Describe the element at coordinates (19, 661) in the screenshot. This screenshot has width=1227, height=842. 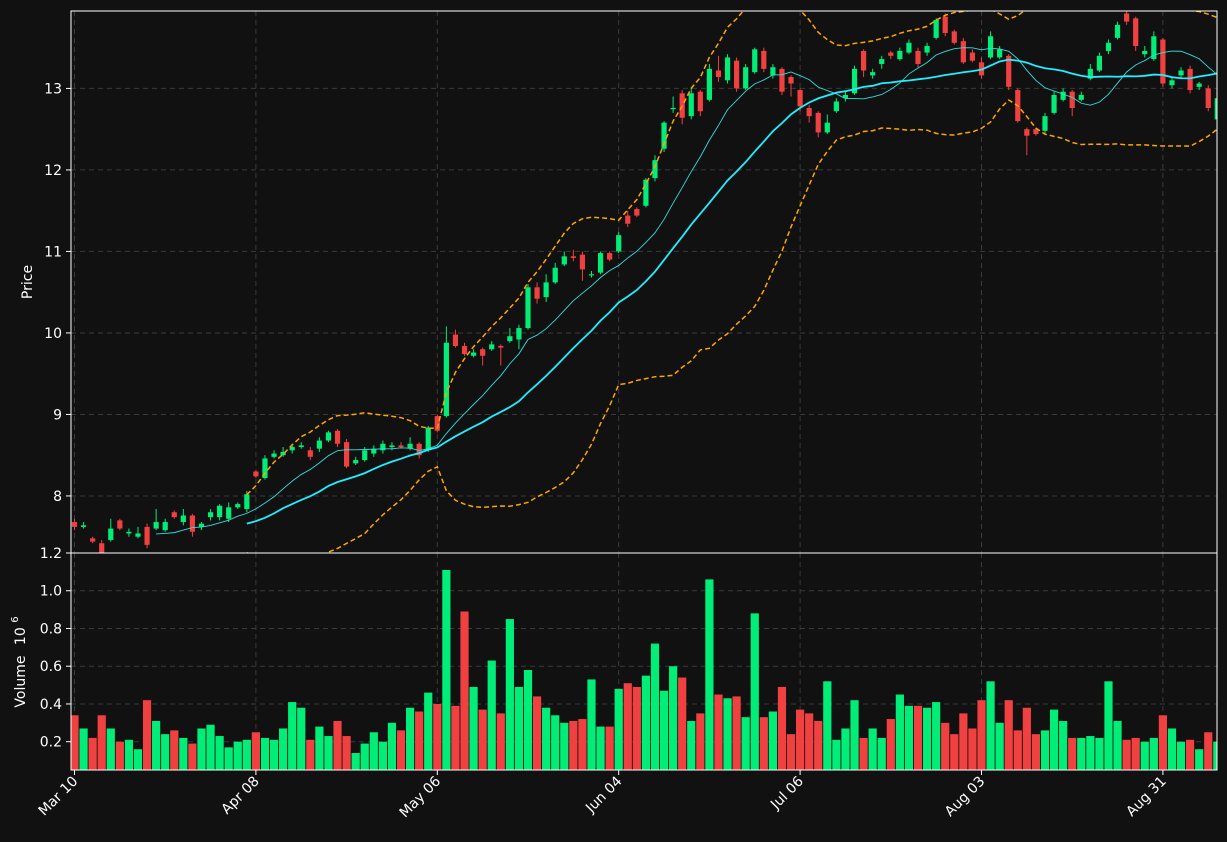
I see `volume-axis-title: Volume 10 6` at that location.